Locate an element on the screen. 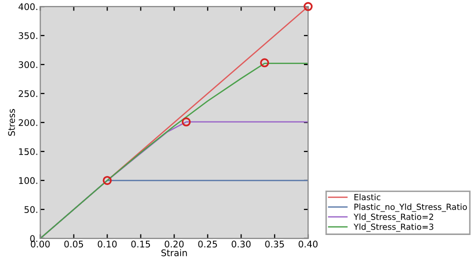 This screenshot has height=262, width=474. x-tick-label: 0.10 is located at coordinates (107, 244).